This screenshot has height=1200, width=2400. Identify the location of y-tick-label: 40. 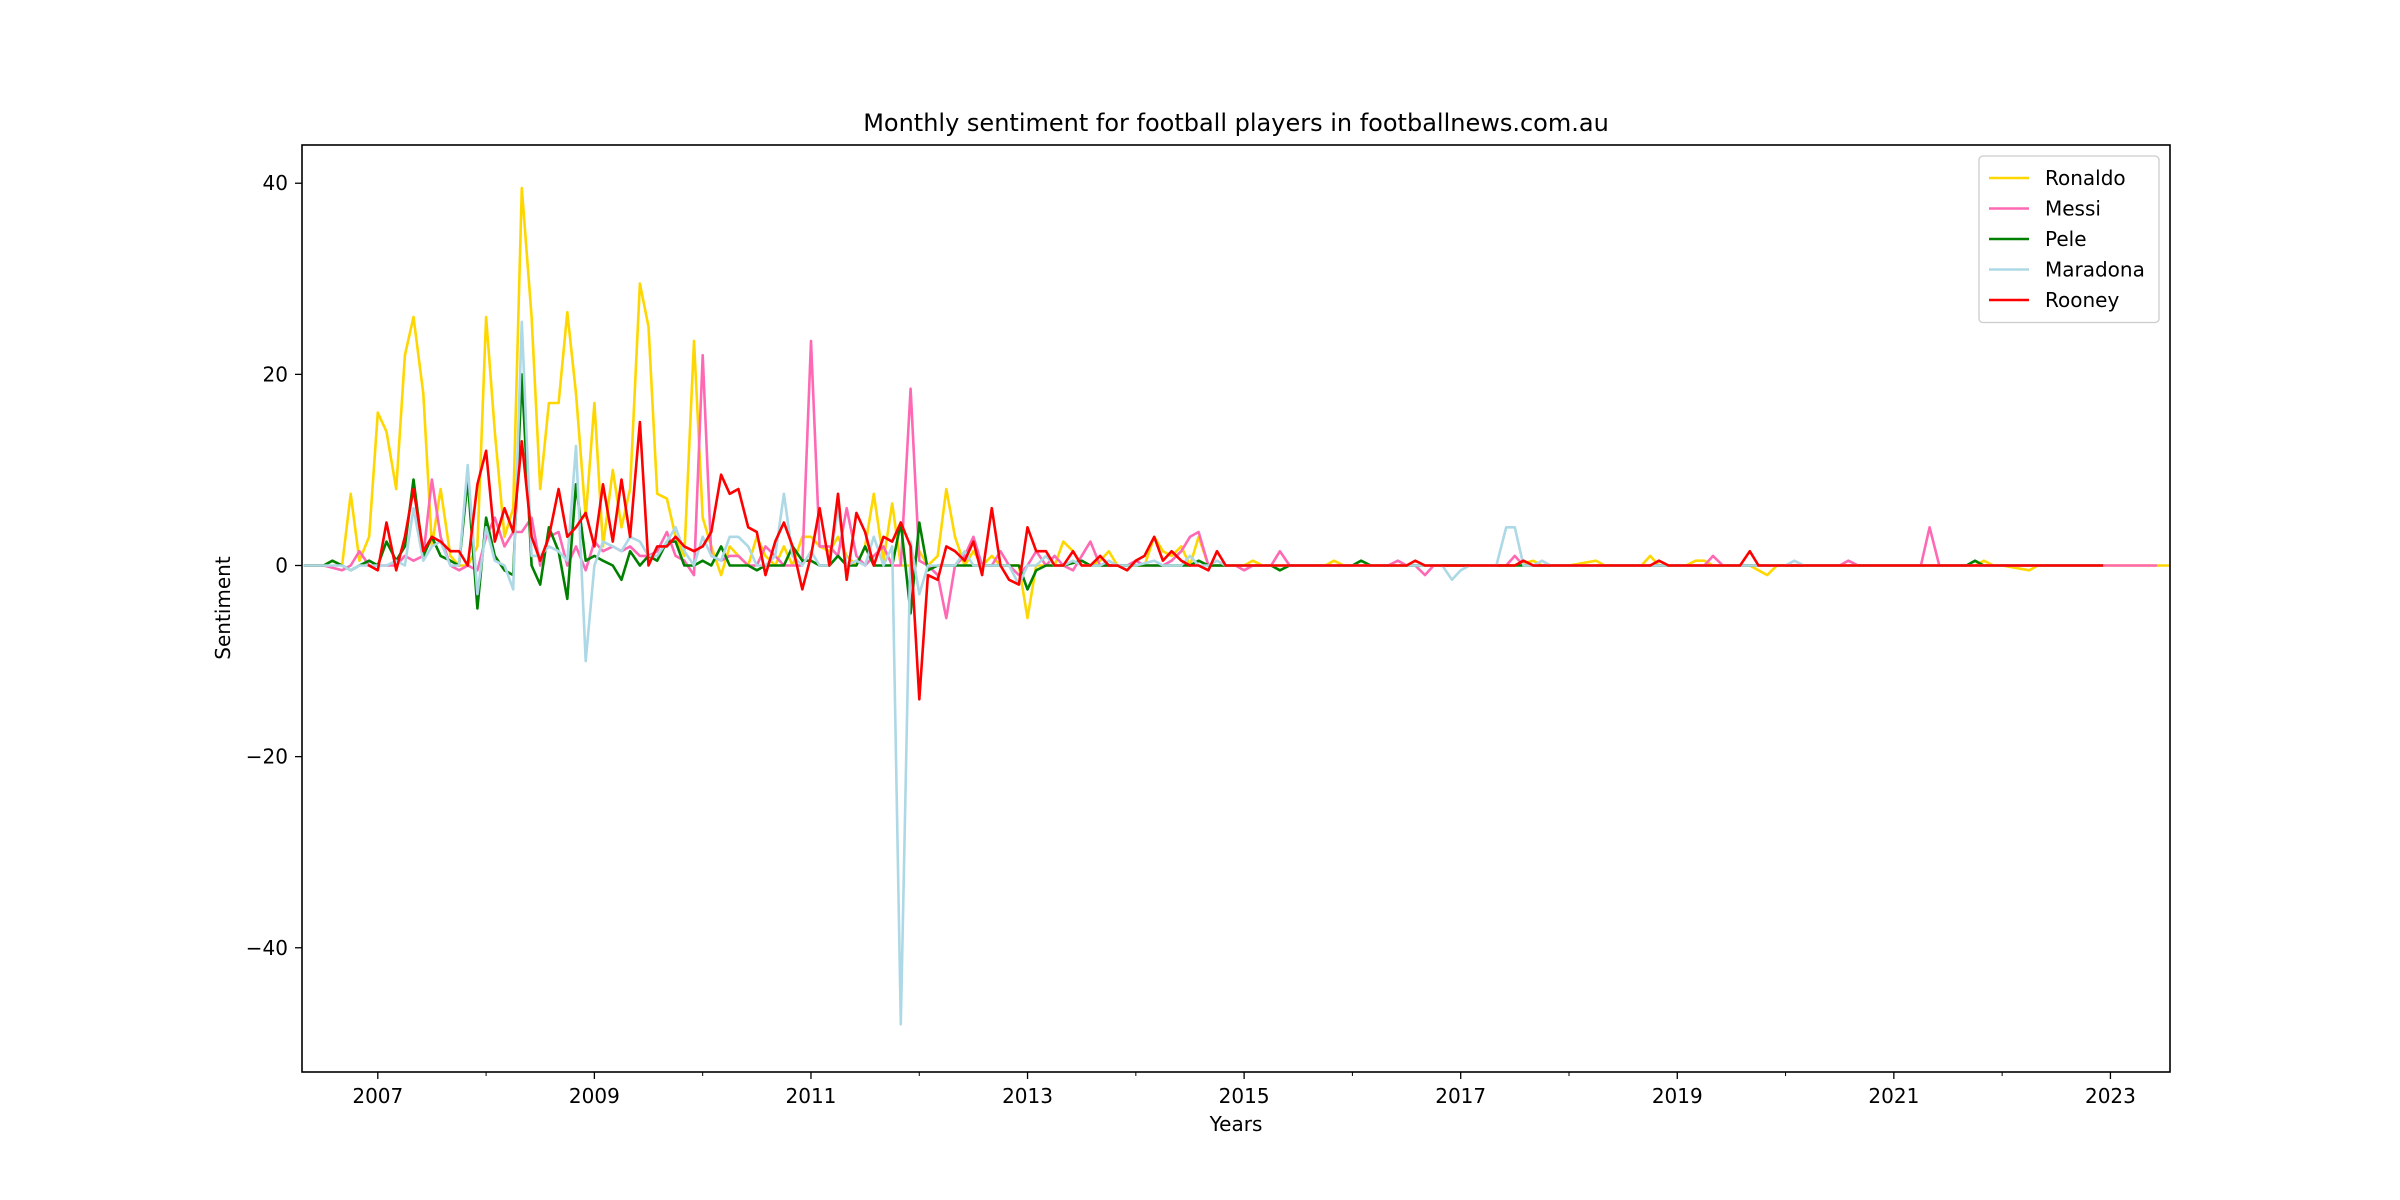
(275, 183).